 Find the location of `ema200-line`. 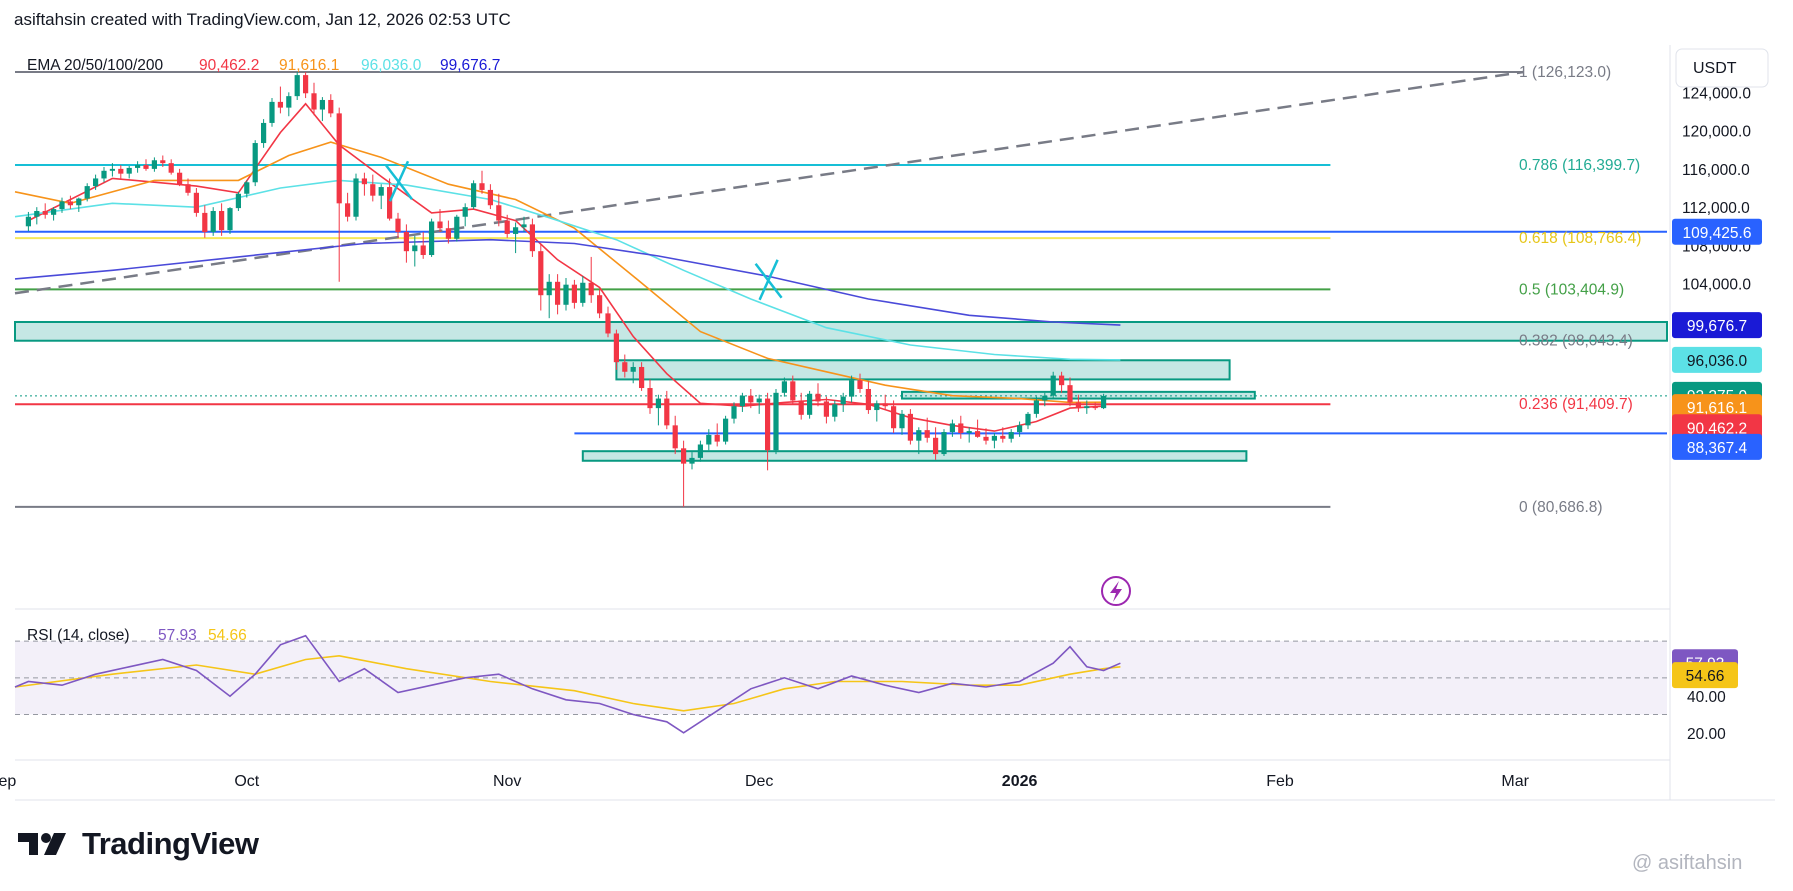

ema200-line is located at coordinates (567, 282).